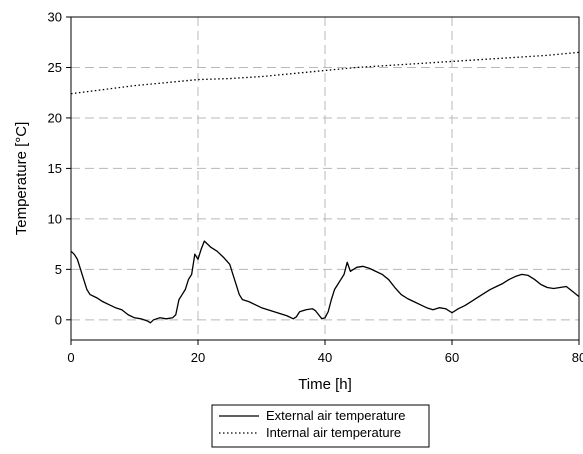  Describe the element at coordinates (55, 117) in the screenshot. I see `y-tick-label: 20` at that location.